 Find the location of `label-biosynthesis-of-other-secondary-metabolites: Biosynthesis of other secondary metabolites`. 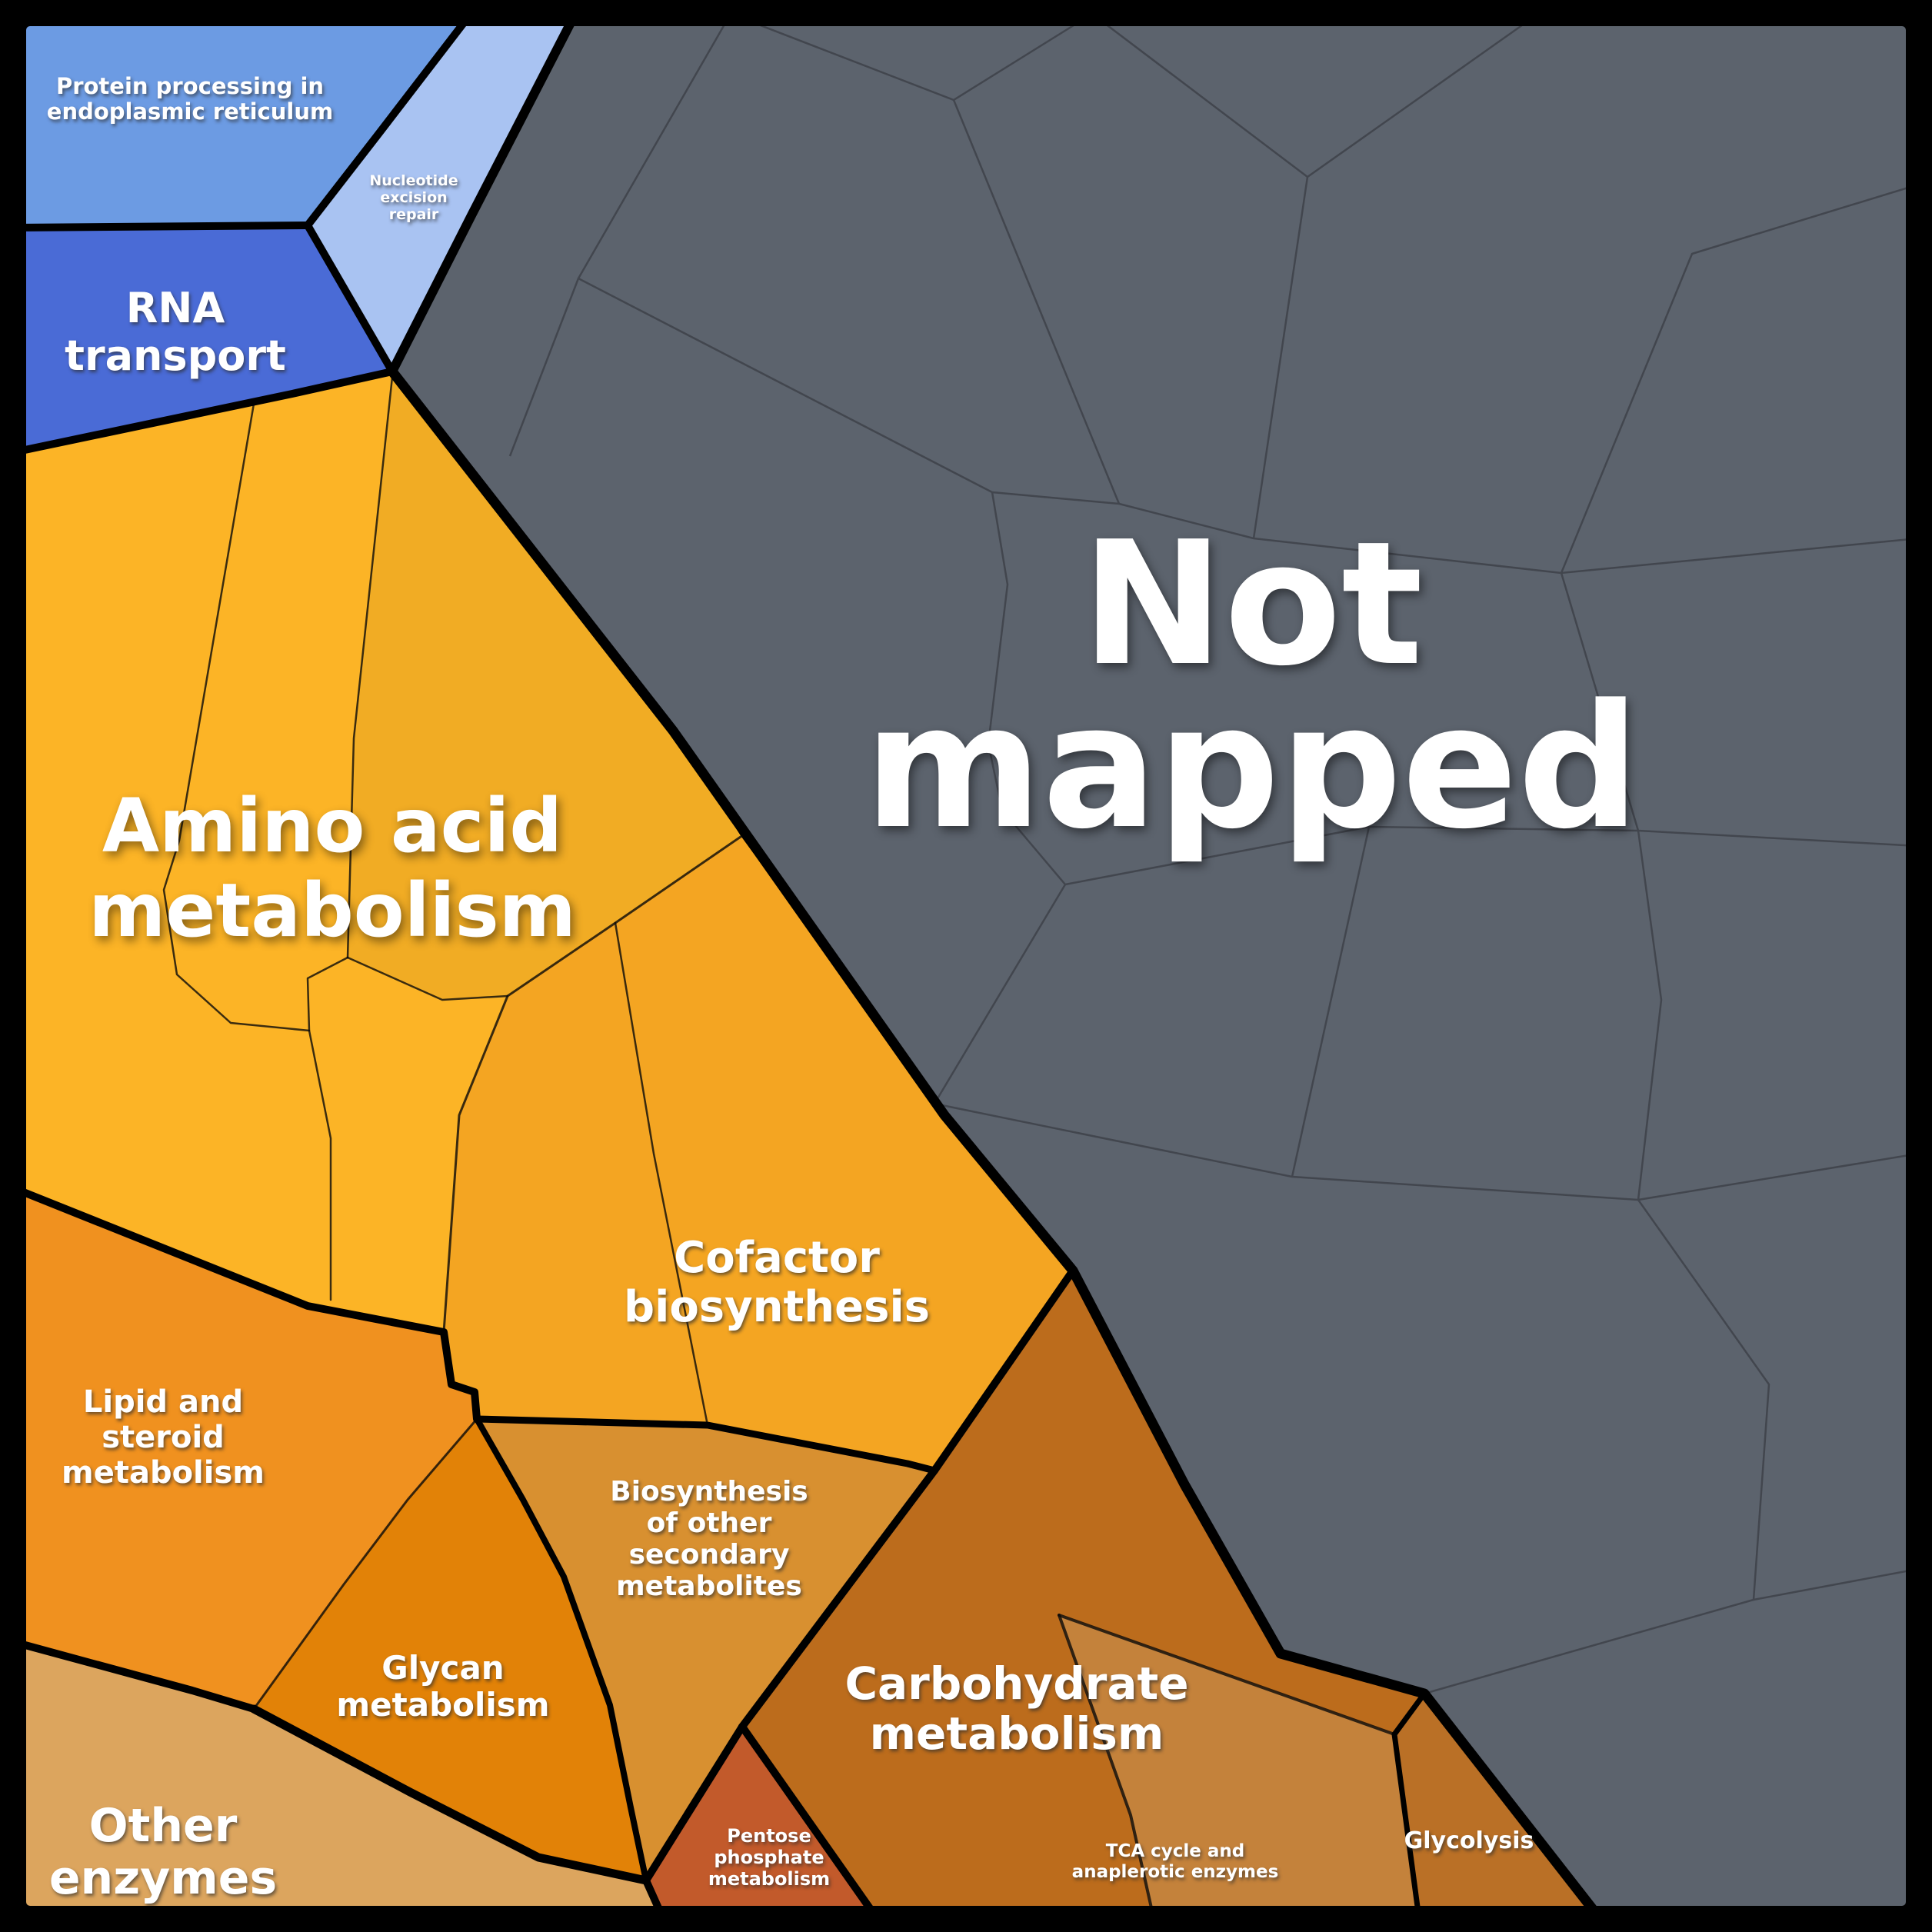

label-biosynthesis-of-other-secondary-metabolites: Biosynthesis of other secondary metabolites is located at coordinates (709, 1539).